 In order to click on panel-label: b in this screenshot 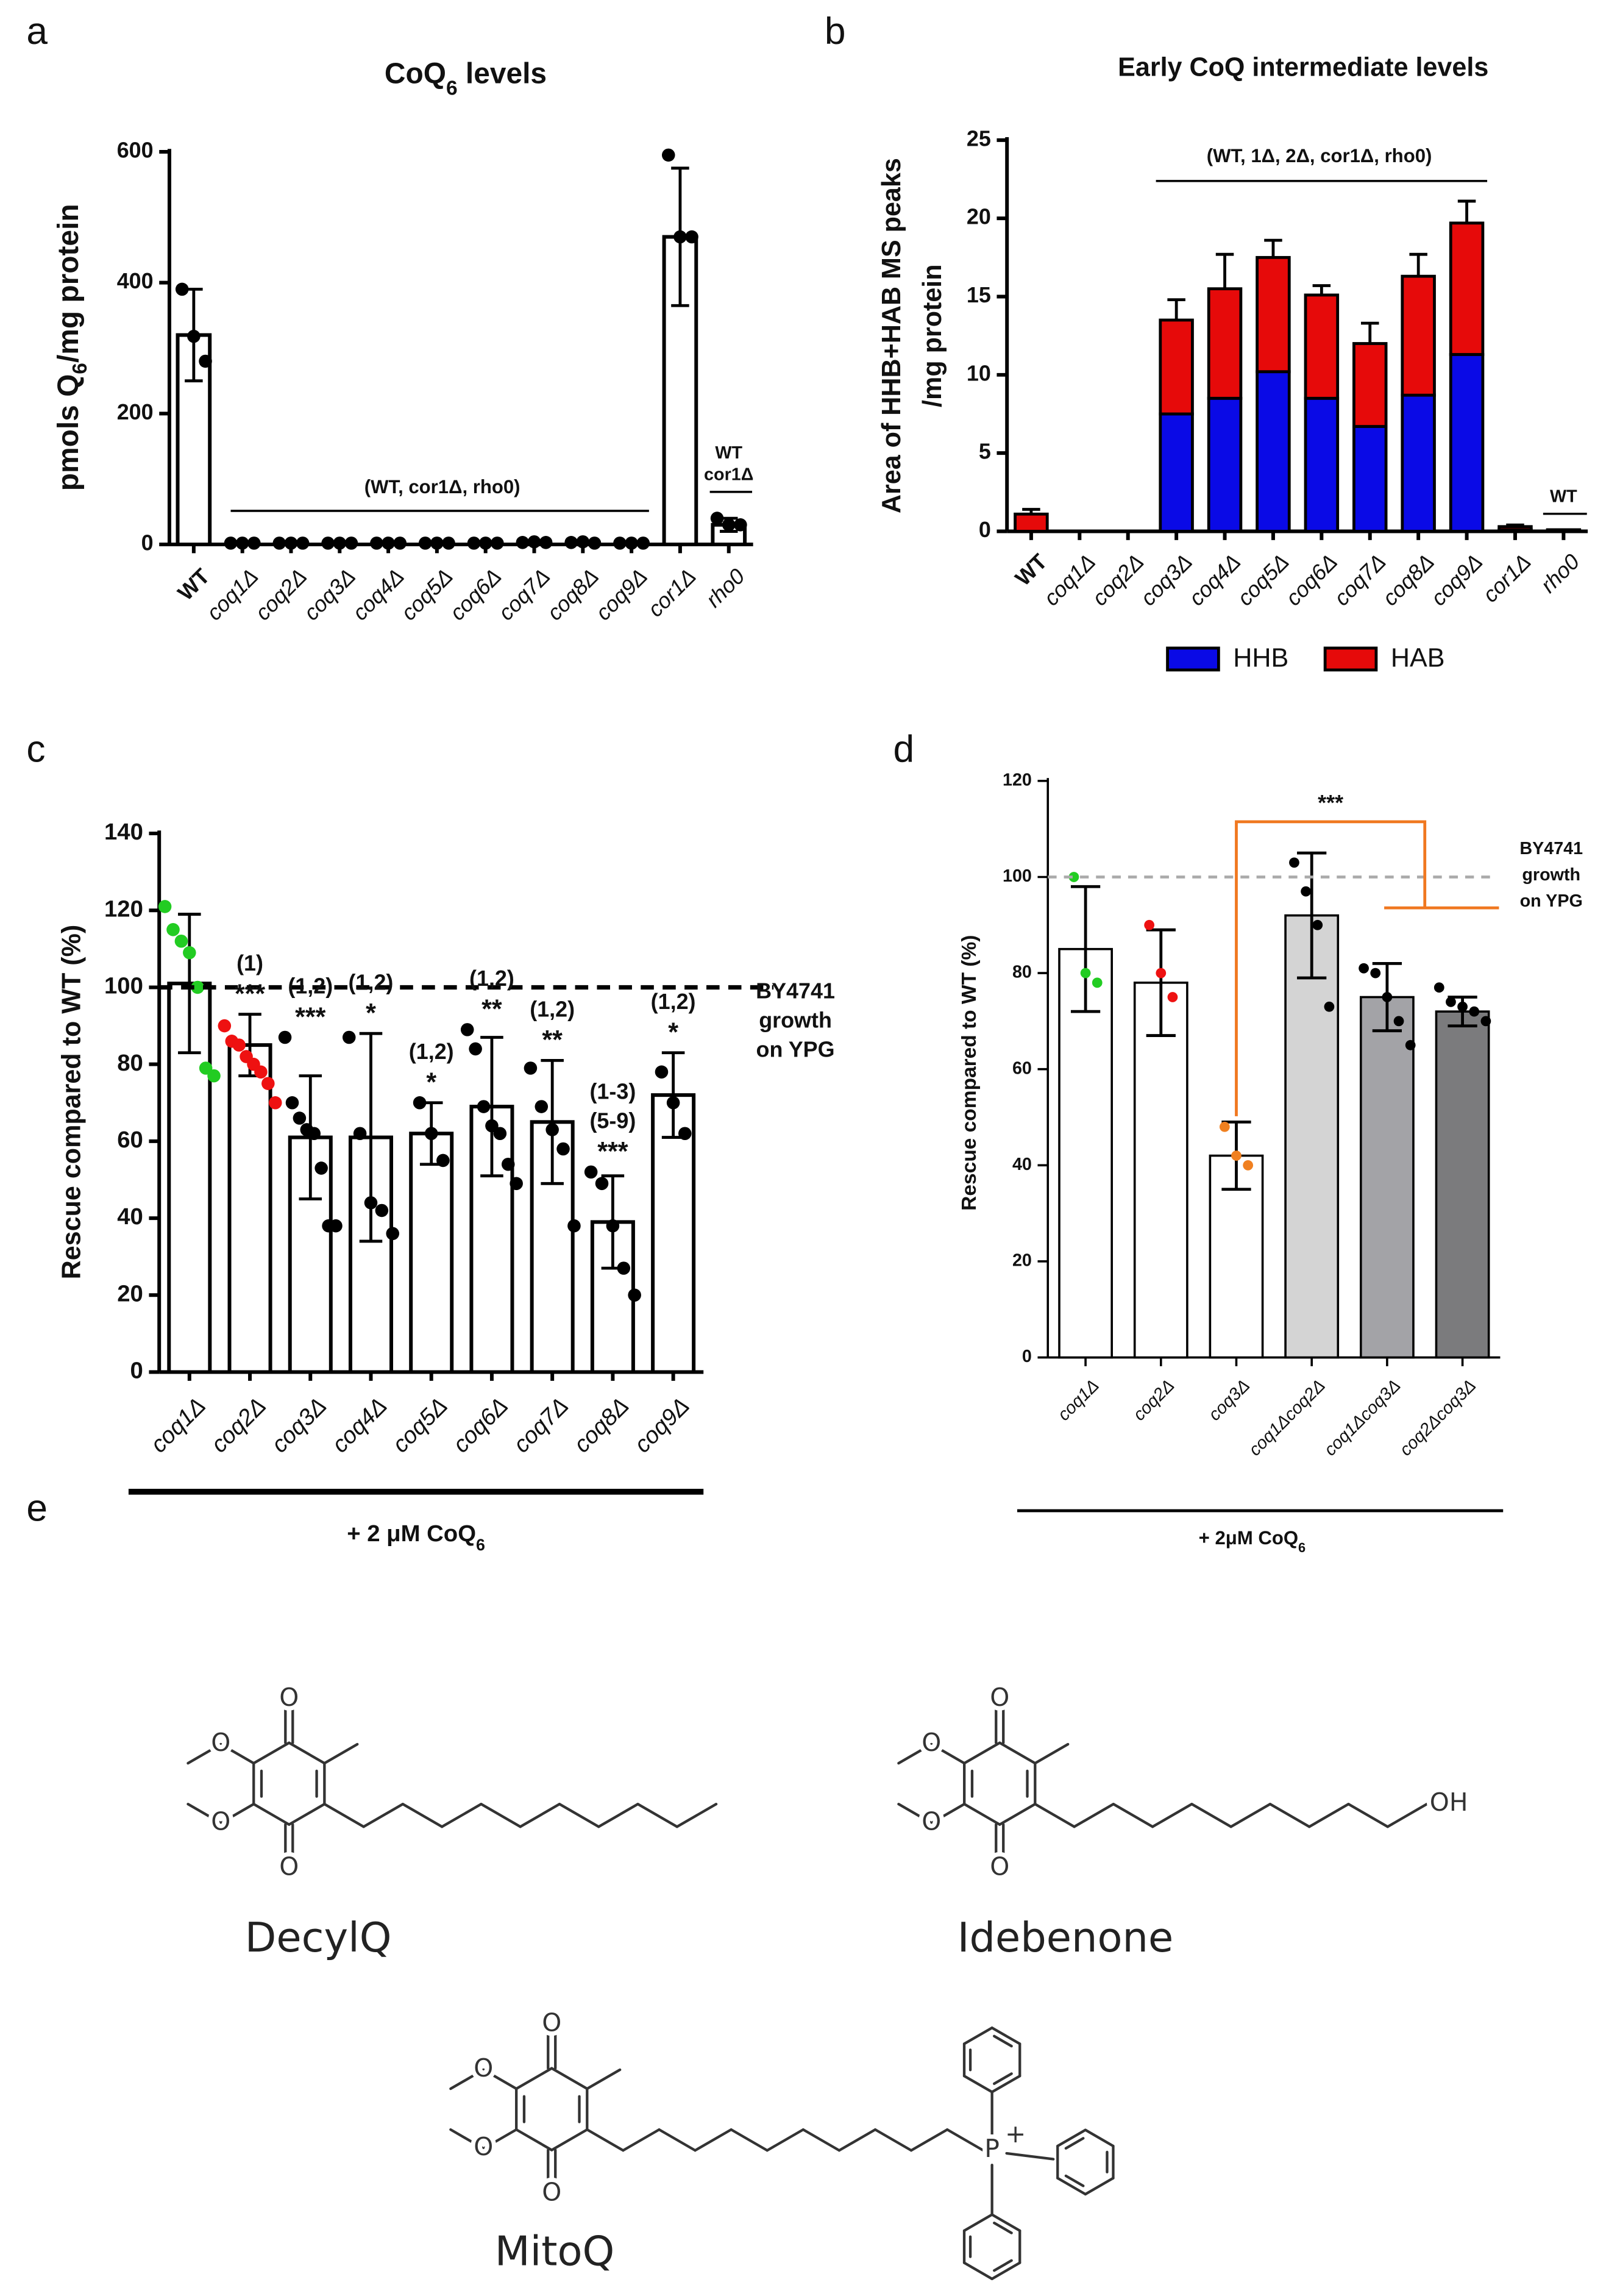, I will do `click(836, 31)`.